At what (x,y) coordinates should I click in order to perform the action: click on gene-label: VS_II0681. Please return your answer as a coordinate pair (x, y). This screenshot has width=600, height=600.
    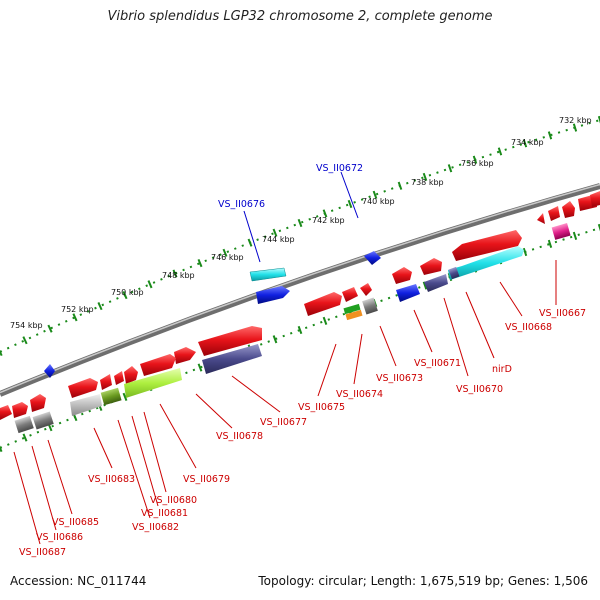
    Looking at the image, I should click on (164, 513).